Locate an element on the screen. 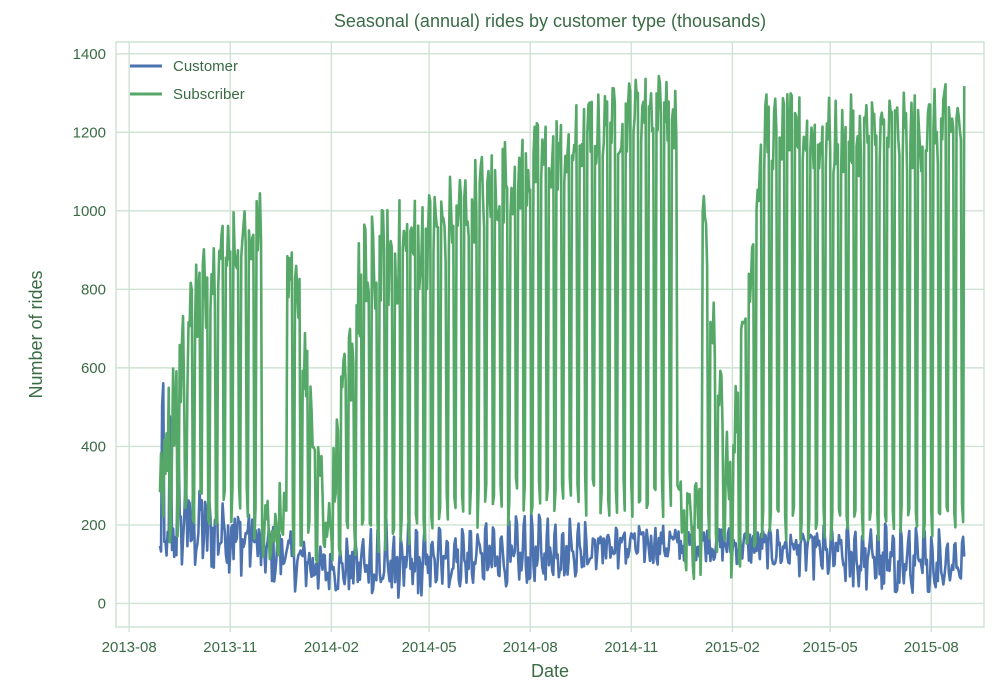  x-tick-label: 2013-08 is located at coordinates (129, 647).